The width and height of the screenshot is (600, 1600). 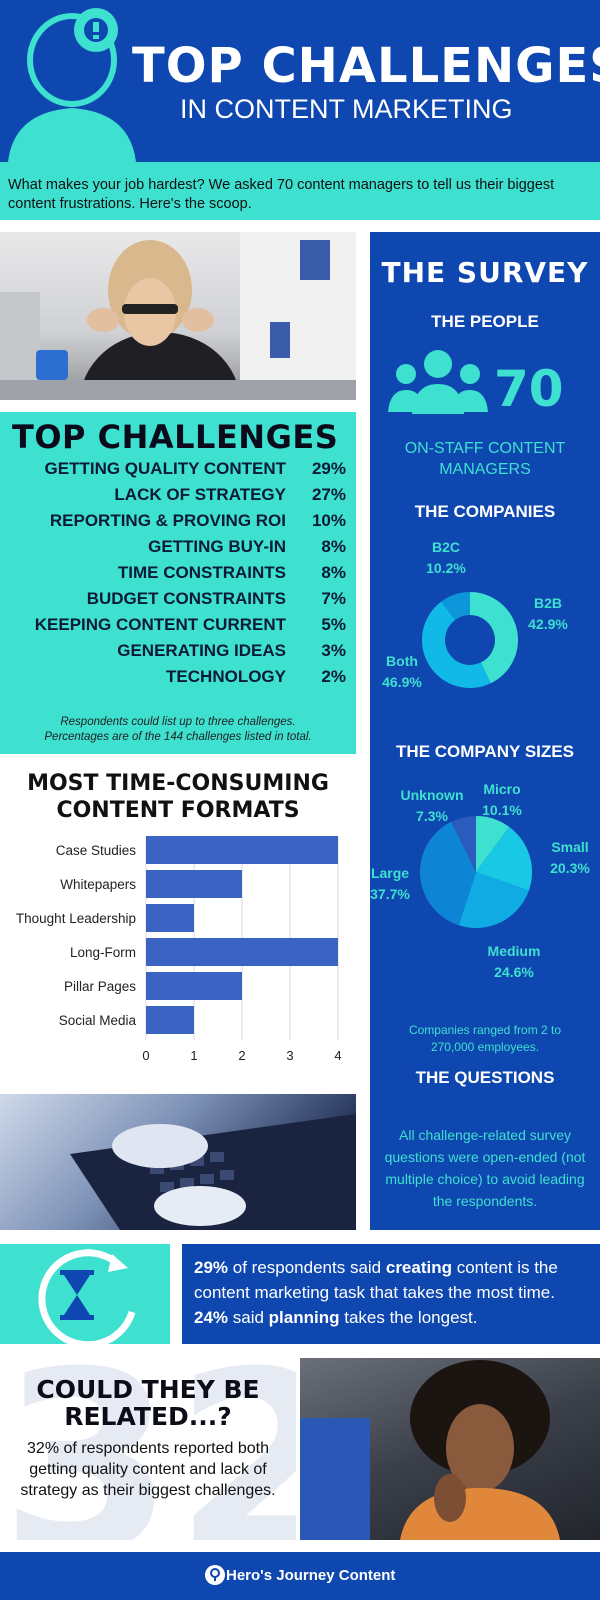 I want to click on people-count: 70, so click(x=529, y=389).